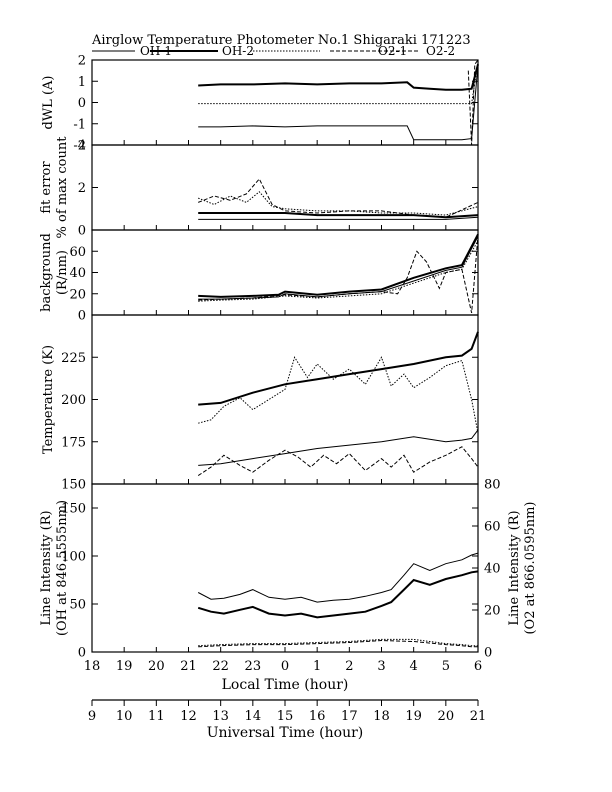 Image resolution: width=612 pixels, height=792 pixels. Describe the element at coordinates (253, 666) in the screenshot. I see `xtick-label-local: 23` at that location.